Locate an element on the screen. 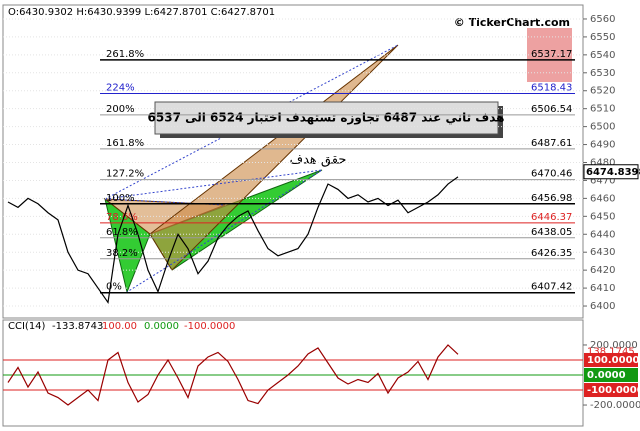 The image size is (640, 431). y-tick-label: 6410 is located at coordinates (602, 288).